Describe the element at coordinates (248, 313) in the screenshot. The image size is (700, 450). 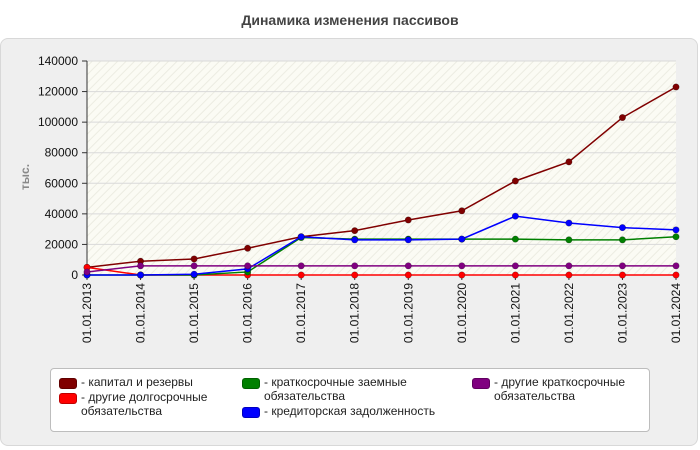
I see `x-tick-label: 01.01.2016` at that location.